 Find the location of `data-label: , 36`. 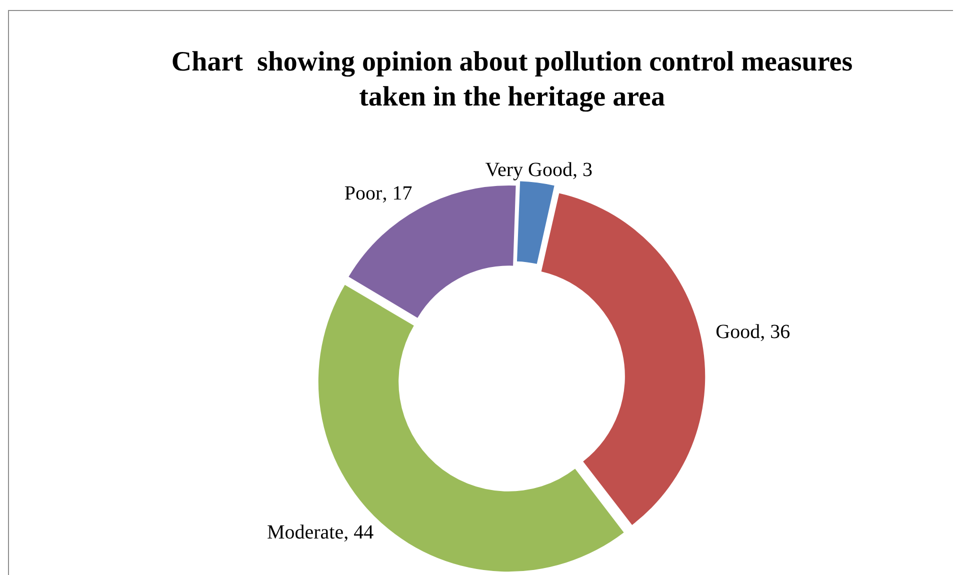

data-label: , 36 is located at coordinates (775, 331).